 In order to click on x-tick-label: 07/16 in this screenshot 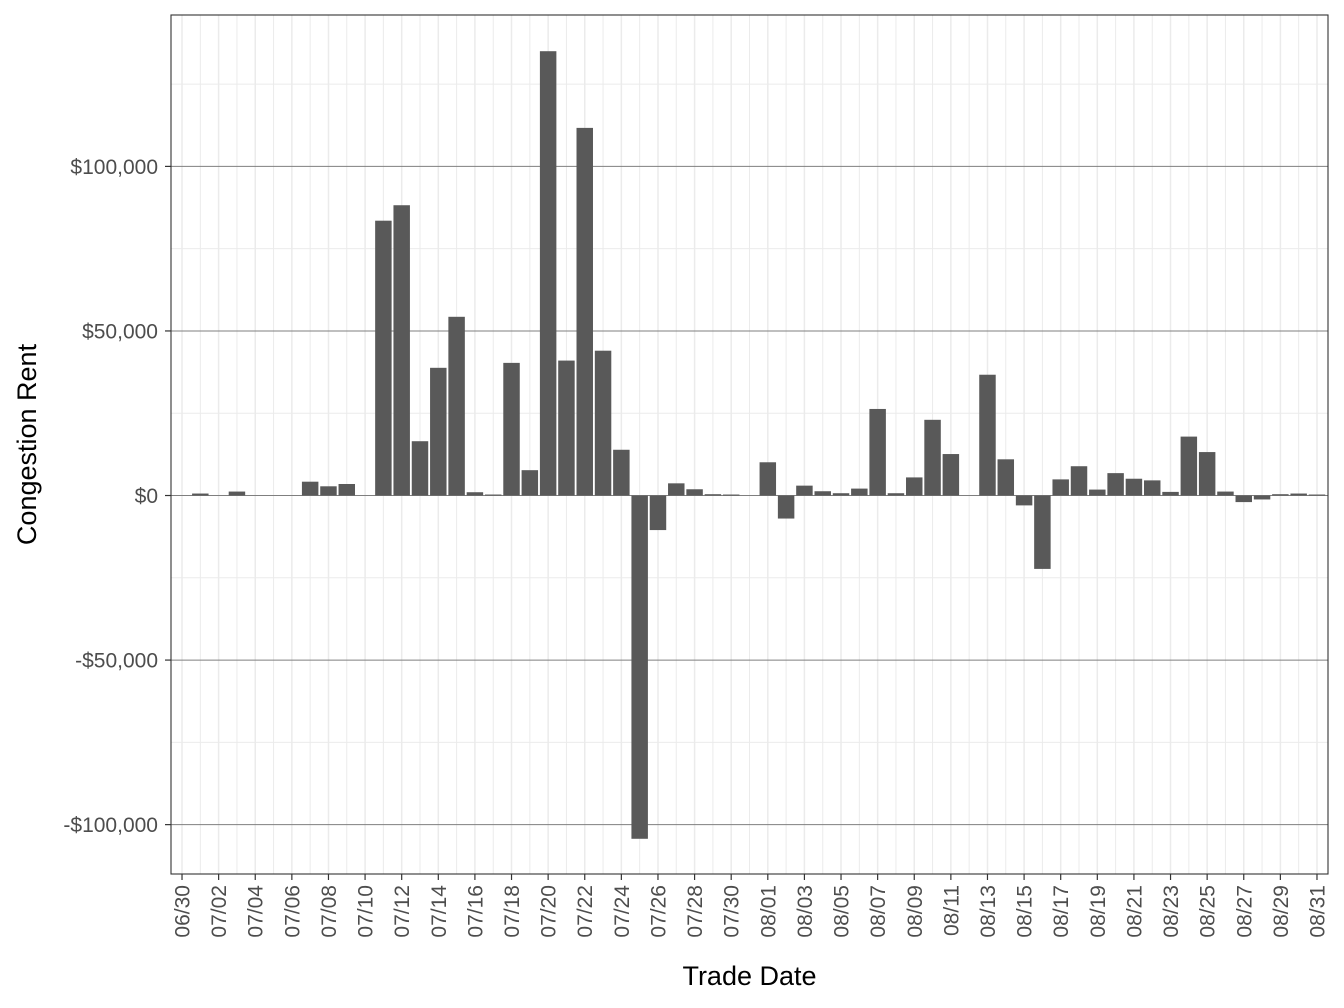, I will do `click(475, 911)`.